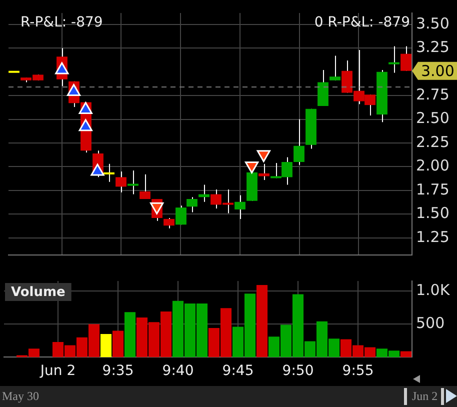 The width and height of the screenshot is (457, 407). What do you see at coordinates (437, 71) in the screenshot?
I see `text: 3.00` at bounding box center [437, 71].